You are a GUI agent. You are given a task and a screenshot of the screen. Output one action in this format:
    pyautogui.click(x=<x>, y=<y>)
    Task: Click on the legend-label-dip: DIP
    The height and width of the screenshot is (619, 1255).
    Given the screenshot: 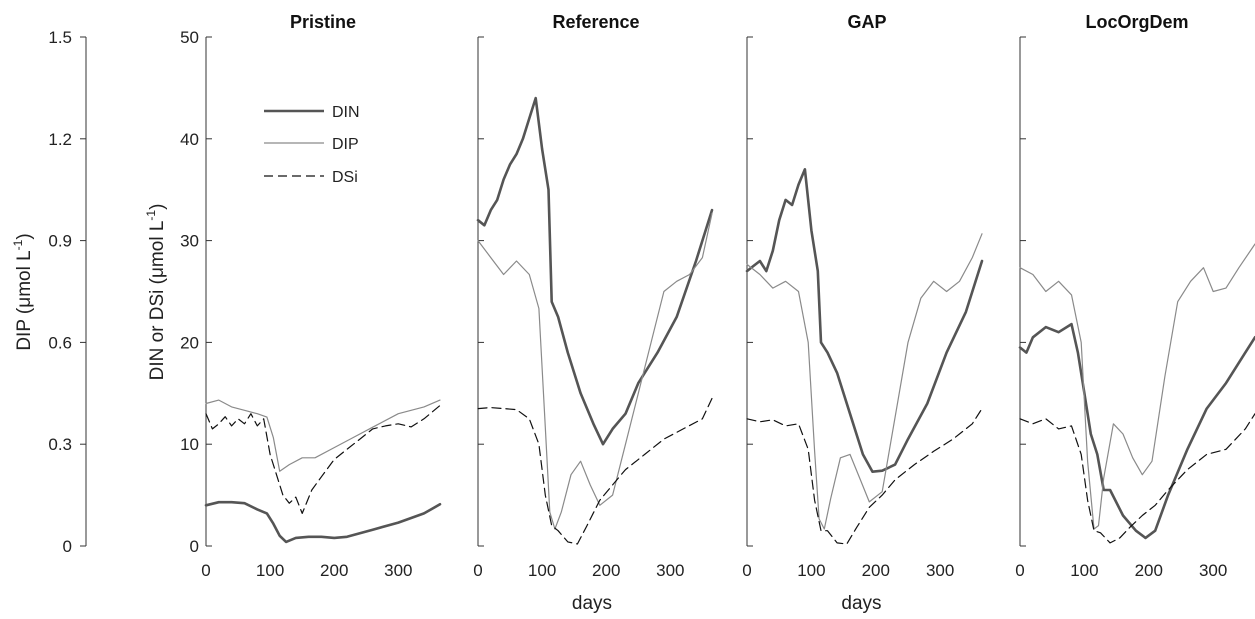 What is the action you would take?
    pyautogui.click(x=345, y=144)
    